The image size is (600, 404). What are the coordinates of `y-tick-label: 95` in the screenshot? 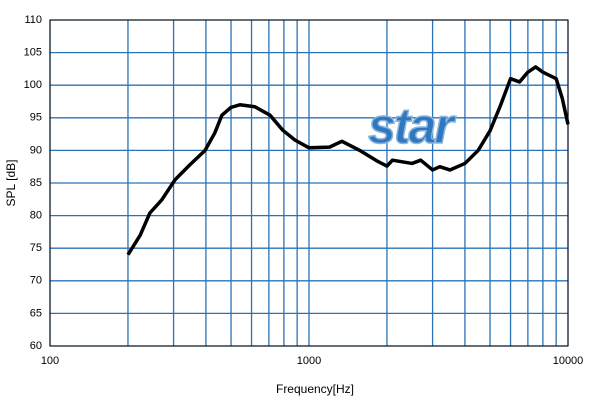 It's located at (36, 118).